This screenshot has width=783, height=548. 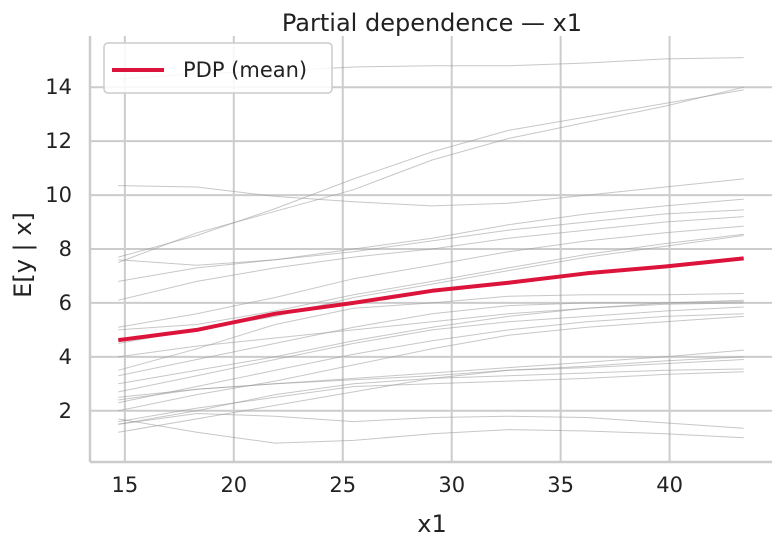 What do you see at coordinates (451, 485) in the screenshot?
I see `x-tick-label: 30` at bounding box center [451, 485].